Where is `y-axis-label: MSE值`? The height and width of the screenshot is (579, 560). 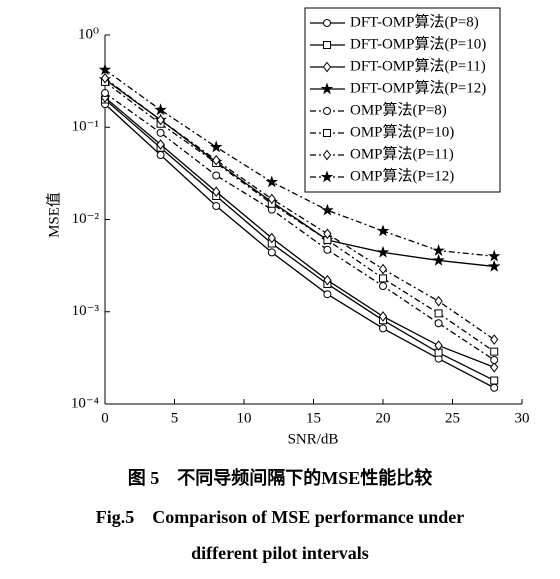
y-axis-label: MSE值 is located at coordinates (53, 215).